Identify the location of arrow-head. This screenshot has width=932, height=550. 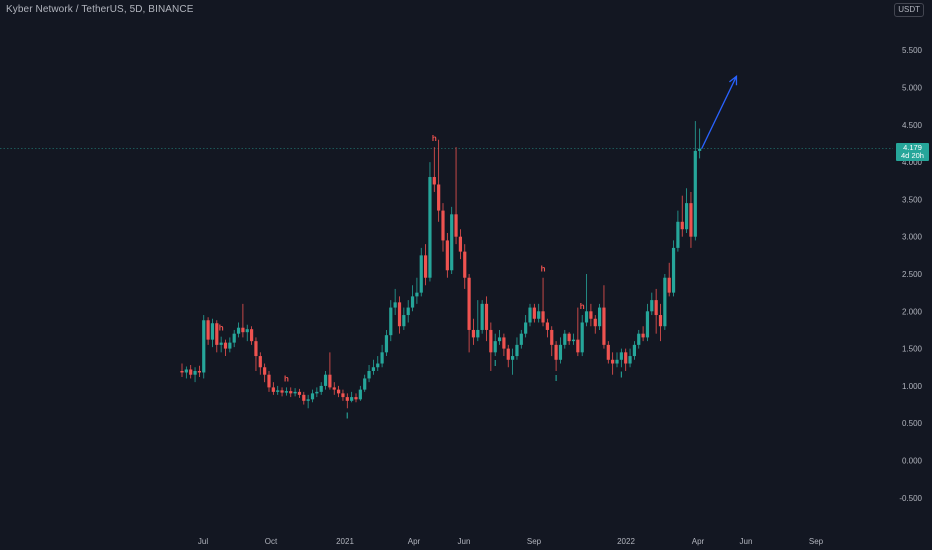
(733, 80).